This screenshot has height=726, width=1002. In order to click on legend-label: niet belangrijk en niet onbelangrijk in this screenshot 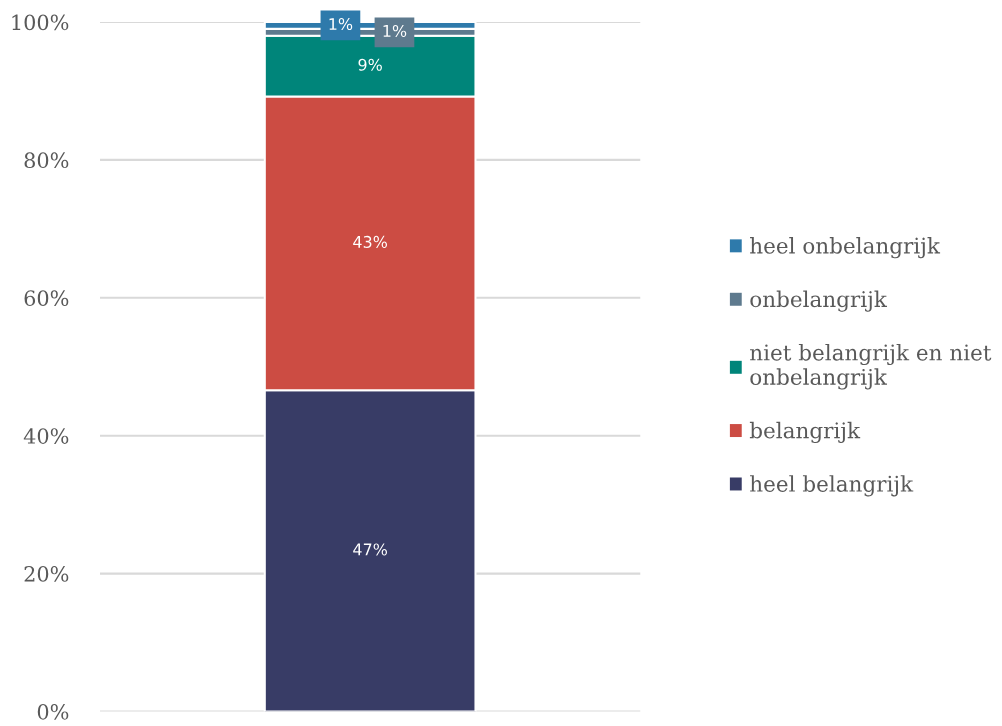, I will do `click(871, 366)`.